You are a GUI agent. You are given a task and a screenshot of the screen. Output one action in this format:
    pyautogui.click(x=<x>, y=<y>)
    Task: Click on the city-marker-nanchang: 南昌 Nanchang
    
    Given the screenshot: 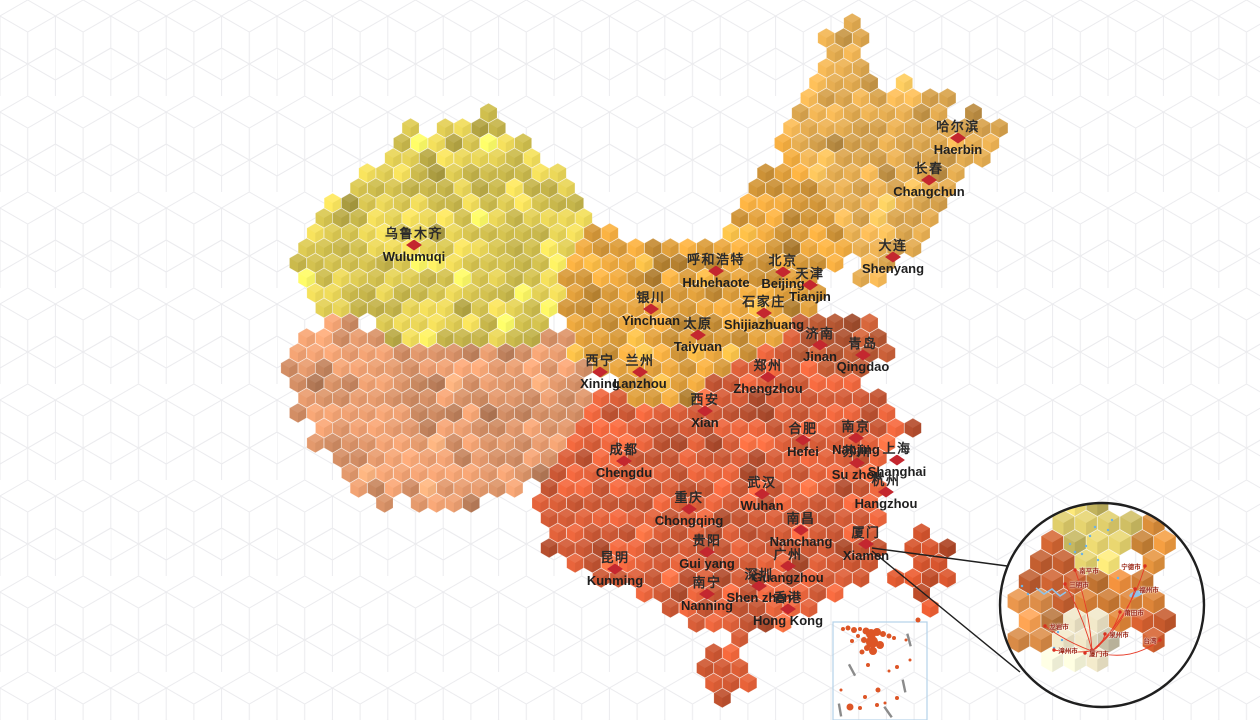 What is the action you would take?
    pyautogui.click(x=801, y=530)
    